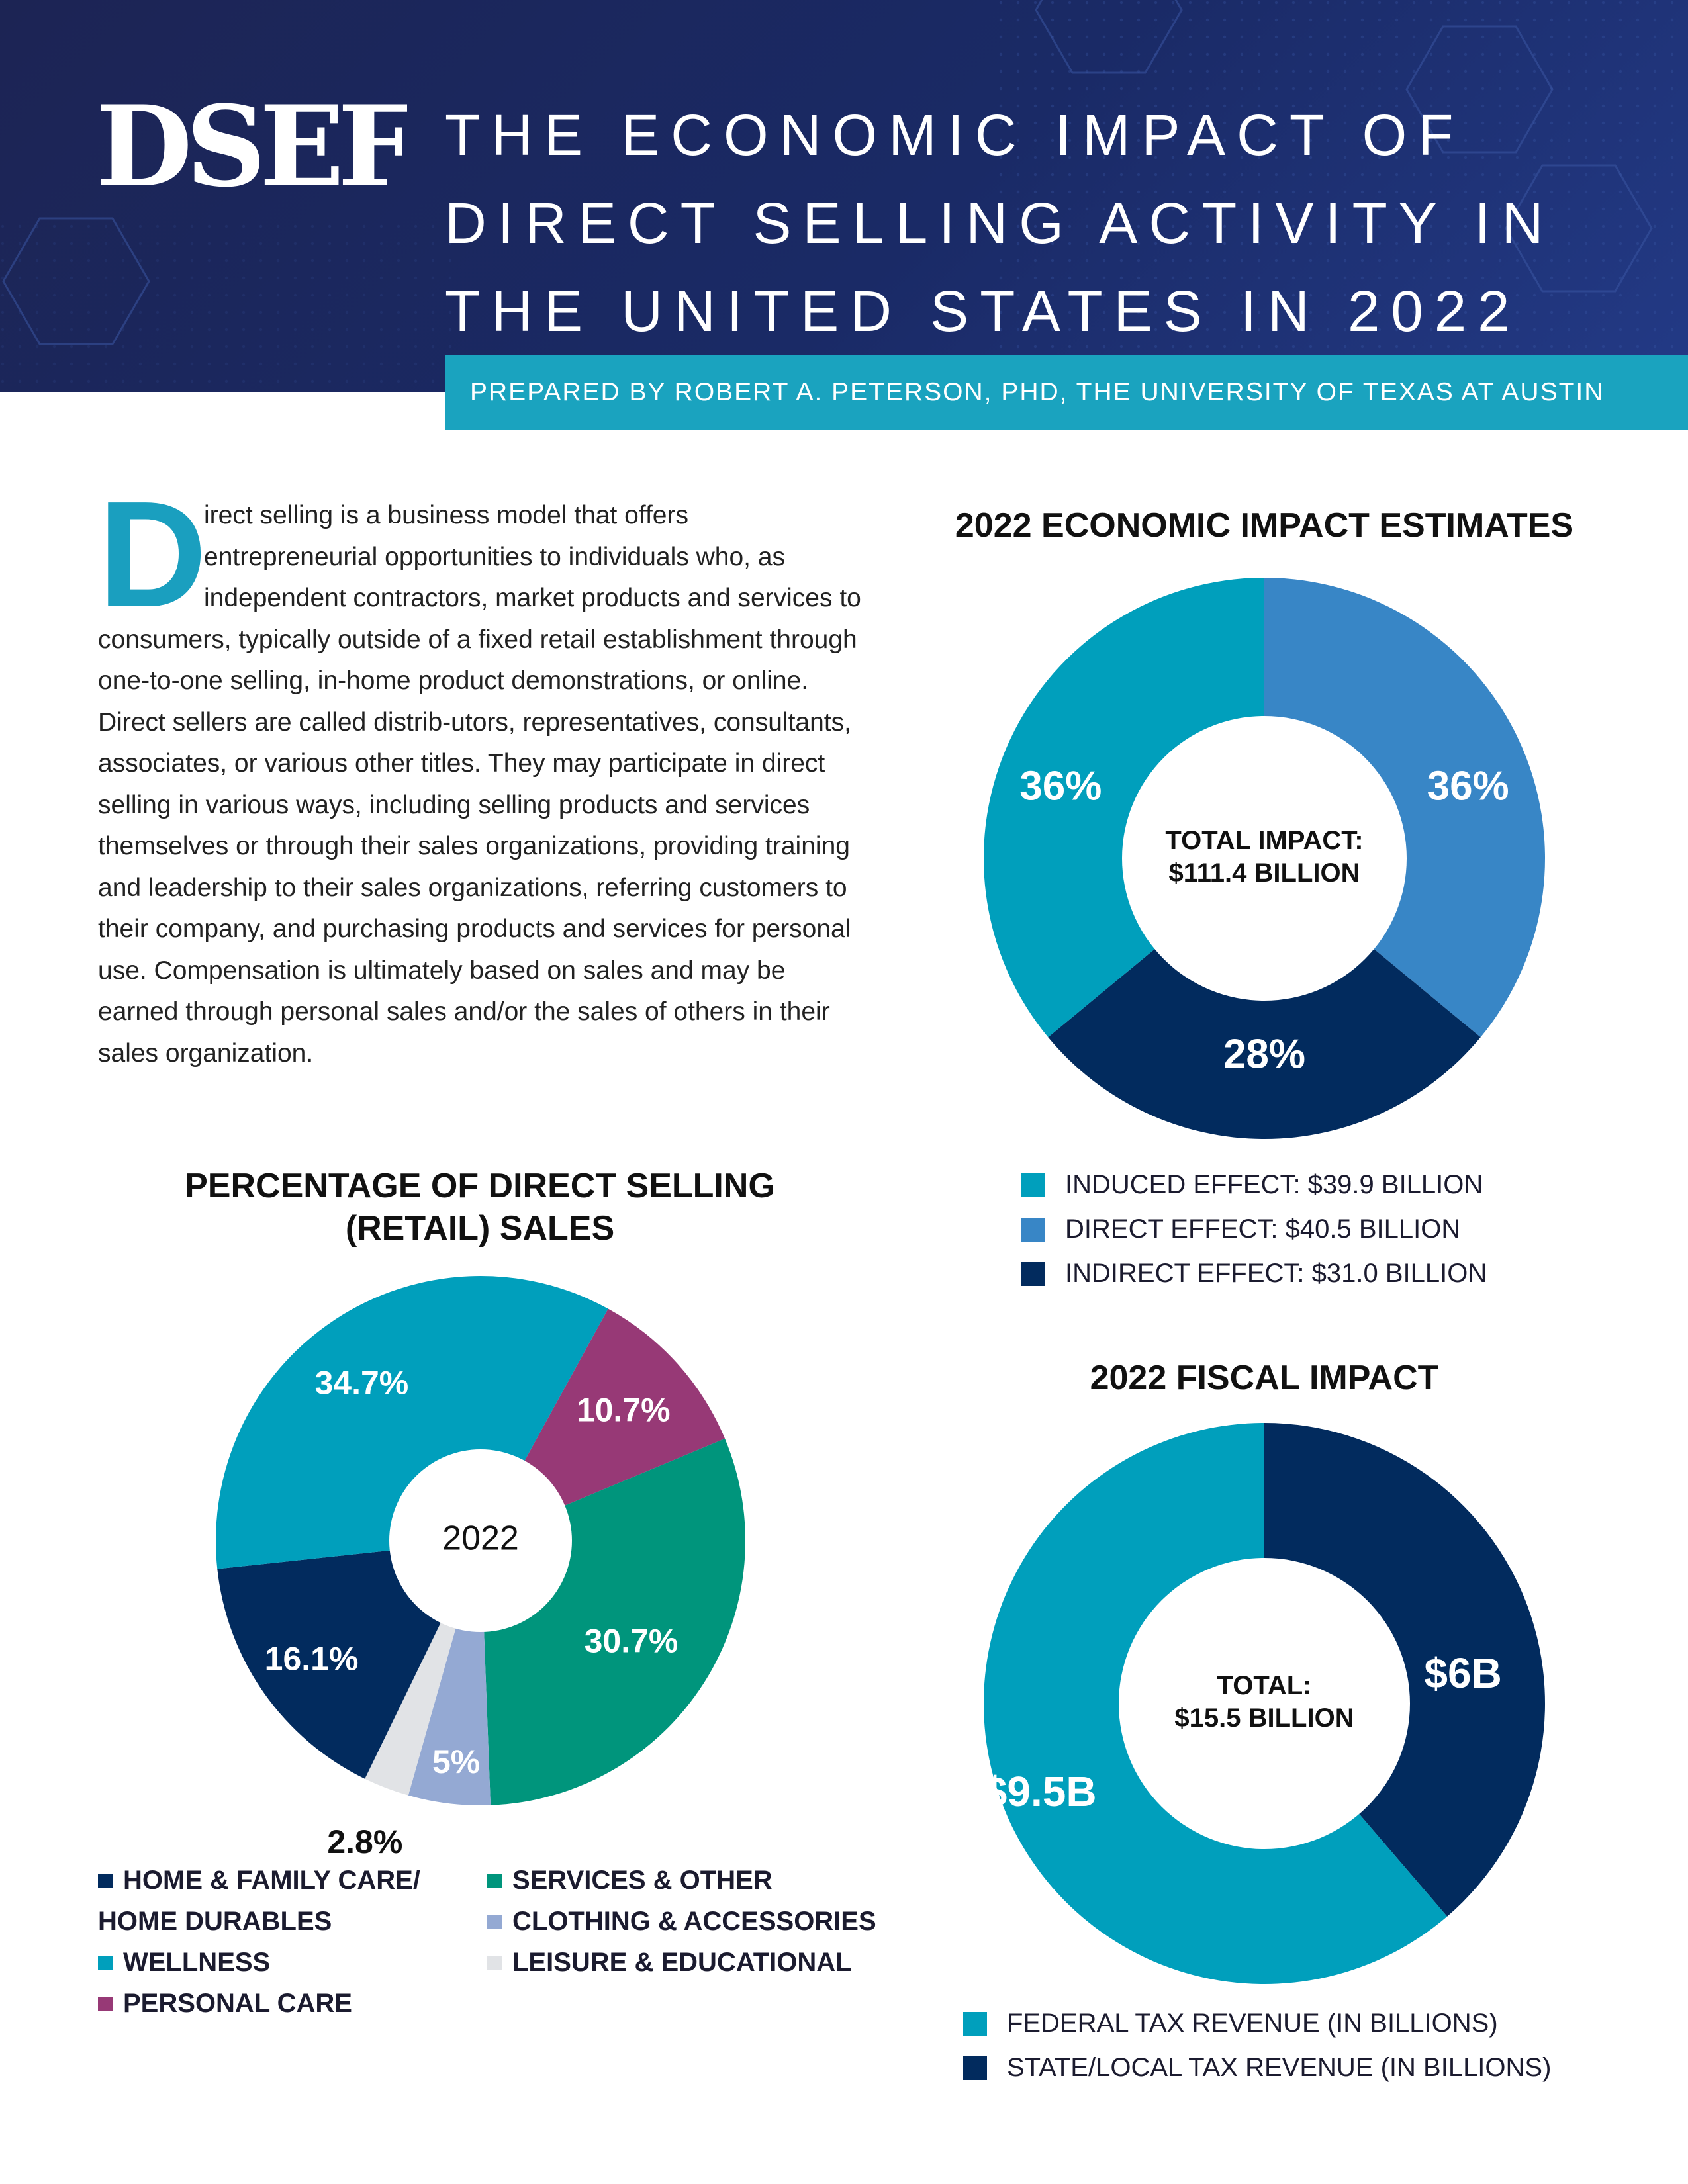 The image size is (1688, 2184). I want to click on legend-label: DIRECT EFFECT: $40.5 BILLION, so click(1263, 1229).